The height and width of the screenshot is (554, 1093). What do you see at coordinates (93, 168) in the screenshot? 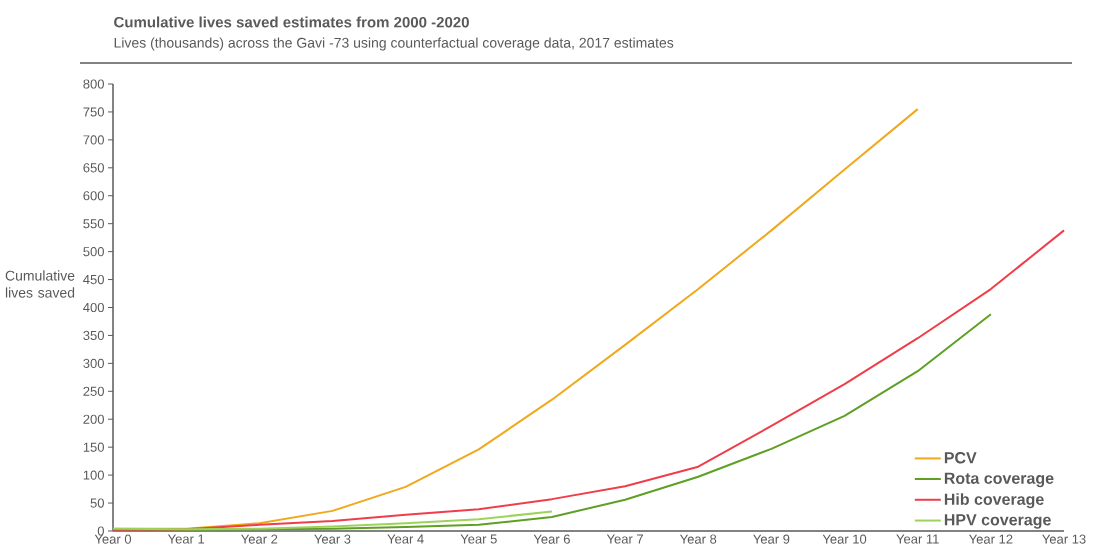
I see `y-tick-label: 650` at bounding box center [93, 168].